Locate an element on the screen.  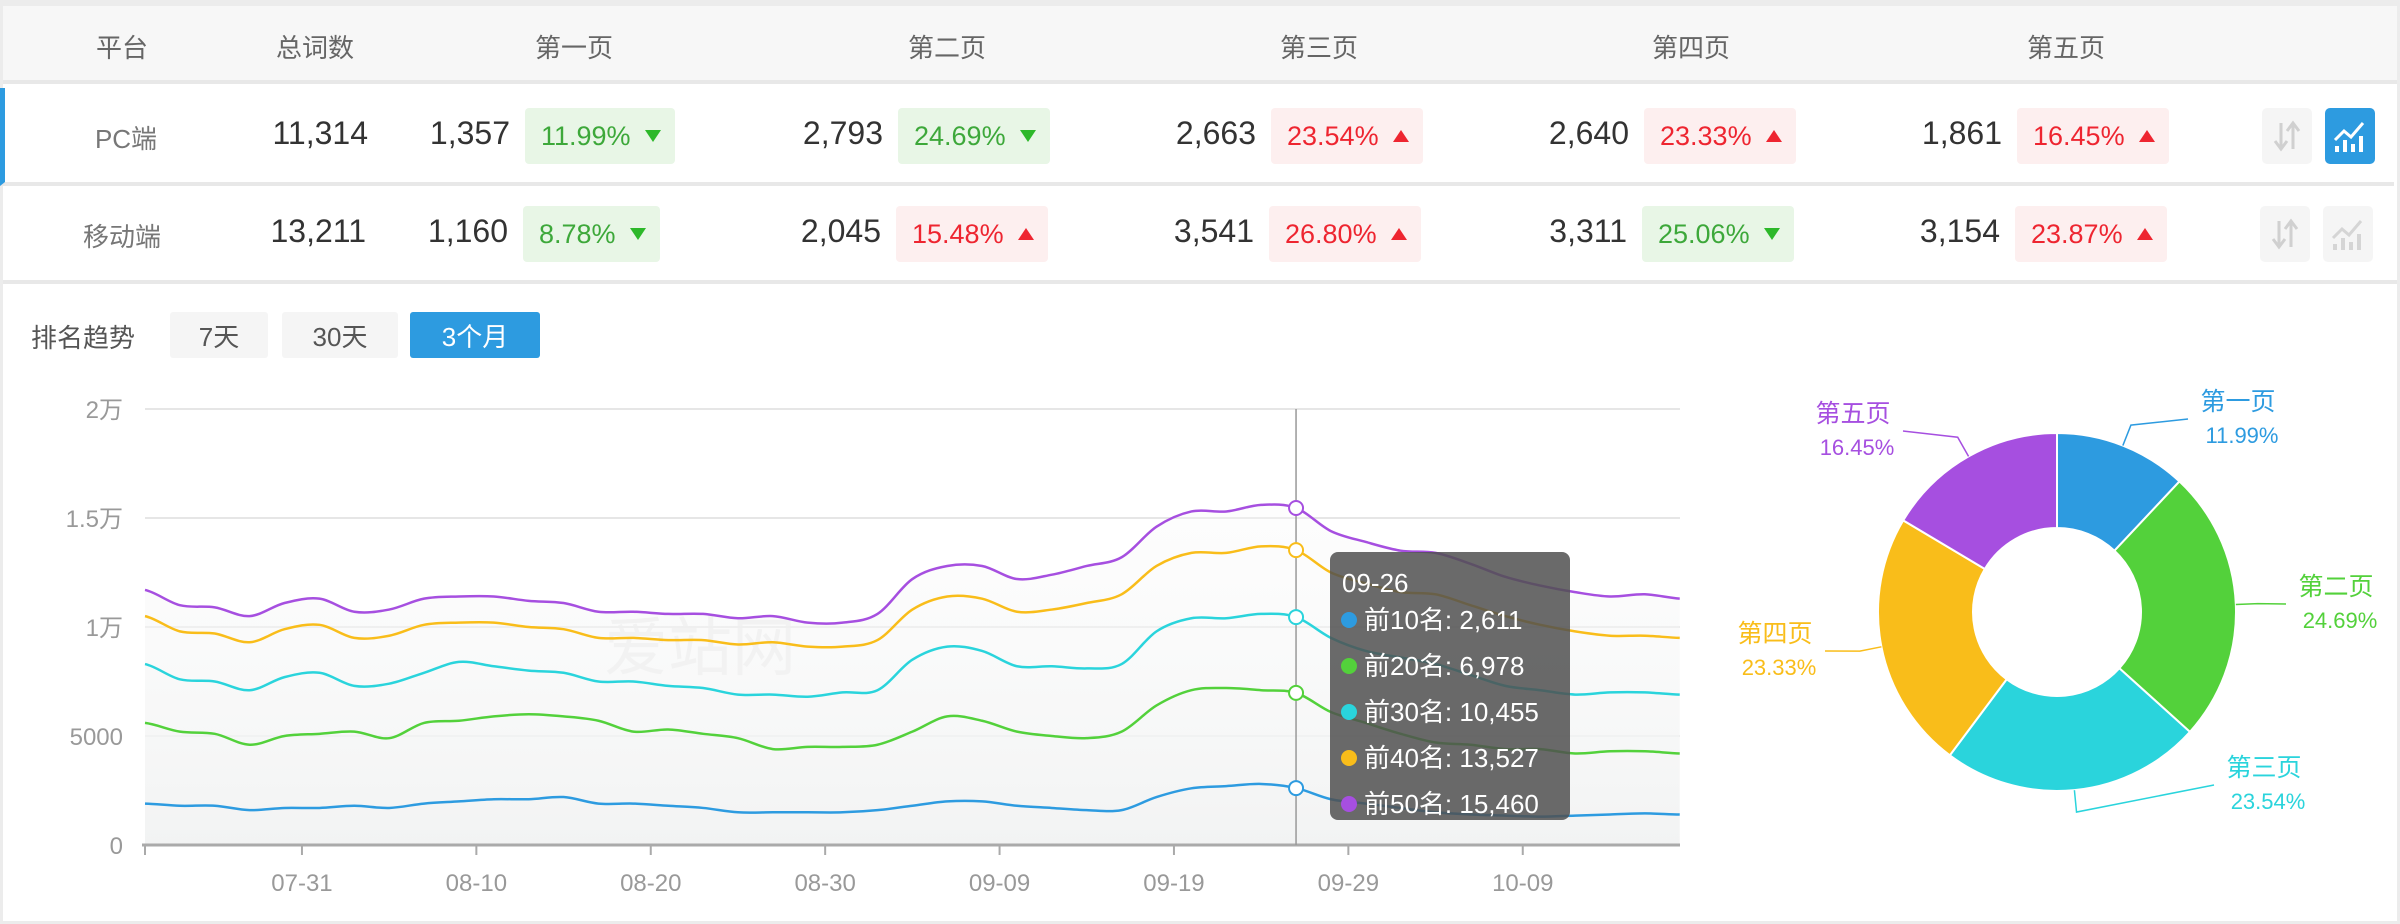
page-share-pct: 25.06% is located at coordinates (1704, 233).